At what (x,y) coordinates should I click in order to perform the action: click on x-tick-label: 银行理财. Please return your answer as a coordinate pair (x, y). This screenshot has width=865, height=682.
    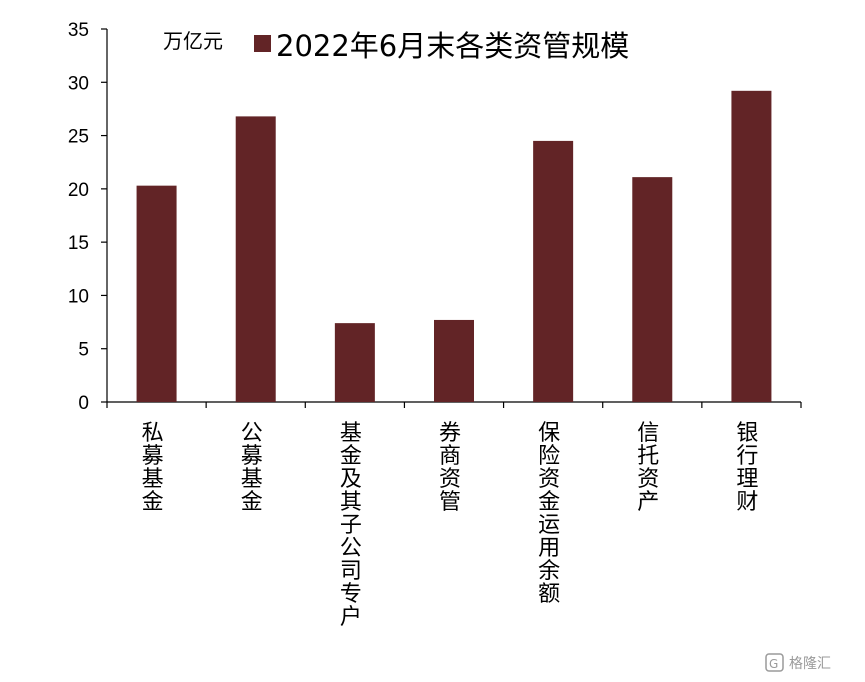
    Looking at the image, I should click on (747, 468).